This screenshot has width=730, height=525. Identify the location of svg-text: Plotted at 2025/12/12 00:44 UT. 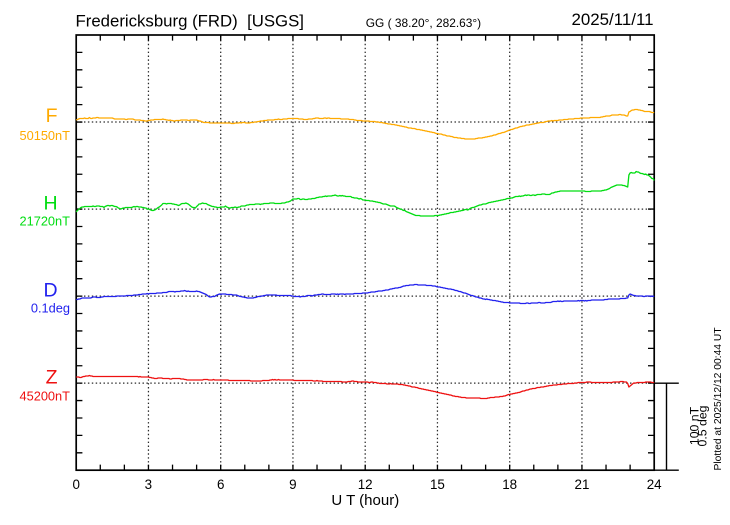
(718, 399).